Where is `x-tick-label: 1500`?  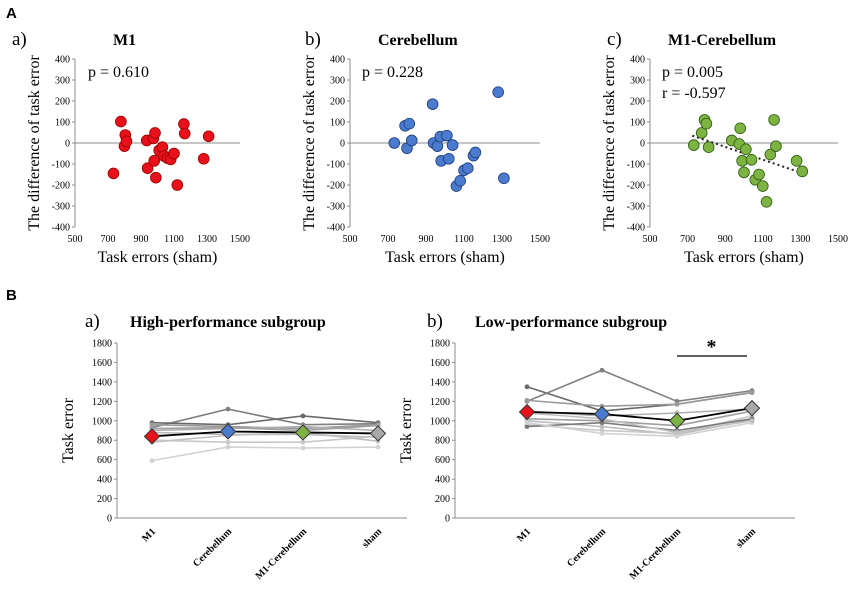
x-tick-label: 1500 is located at coordinates (838, 239).